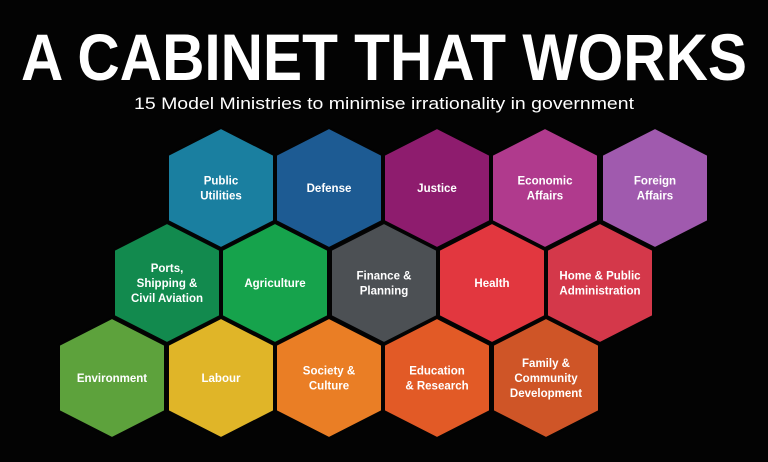 The height and width of the screenshot is (462, 768). I want to click on ministry-label: Health, so click(491, 284).